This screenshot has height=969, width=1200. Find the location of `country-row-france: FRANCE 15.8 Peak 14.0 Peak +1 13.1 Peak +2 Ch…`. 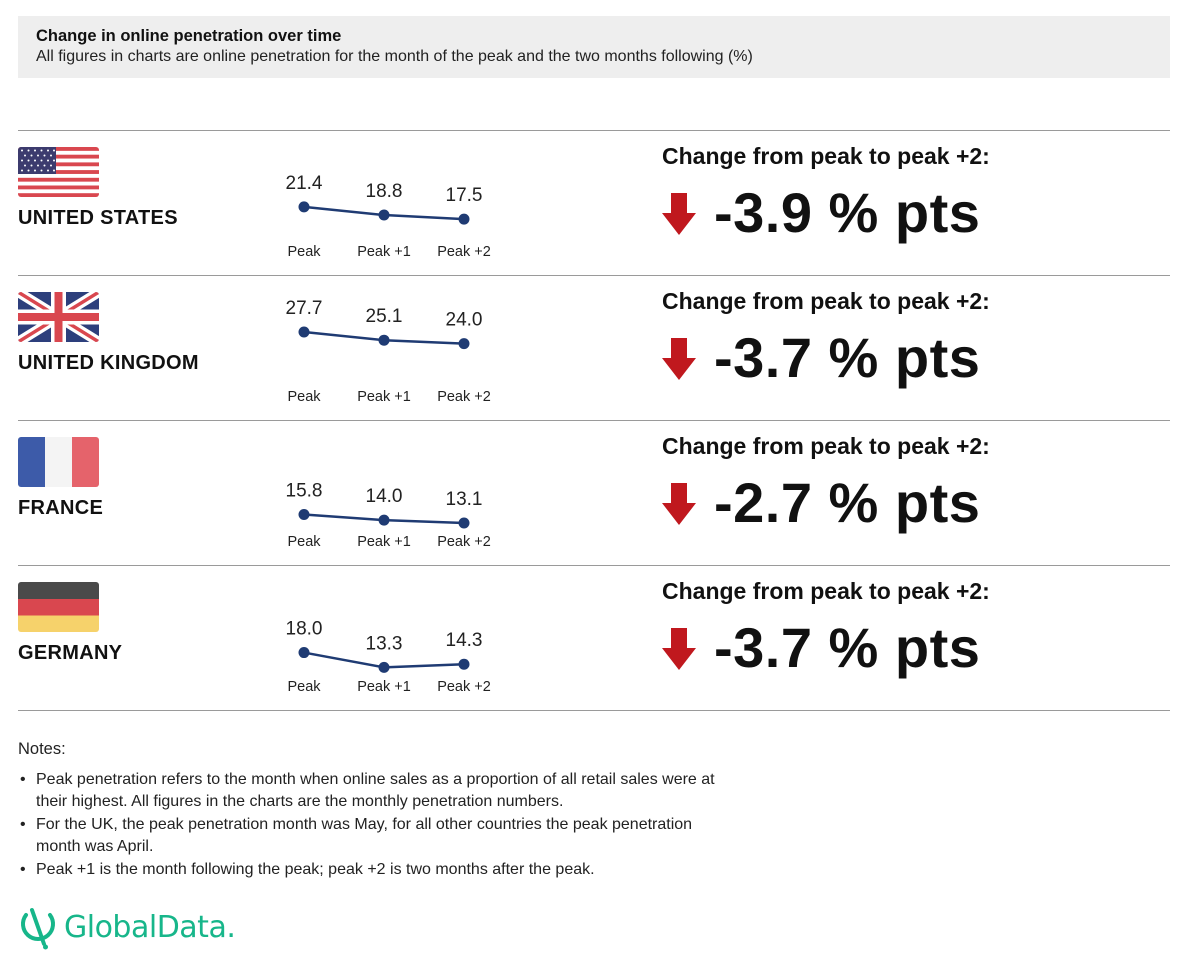

country-row-france: FRANCE 15.8 Peak 14.0 Peak +1 13.1 Peak +2 Ch… is located at coordinates (600, 493).